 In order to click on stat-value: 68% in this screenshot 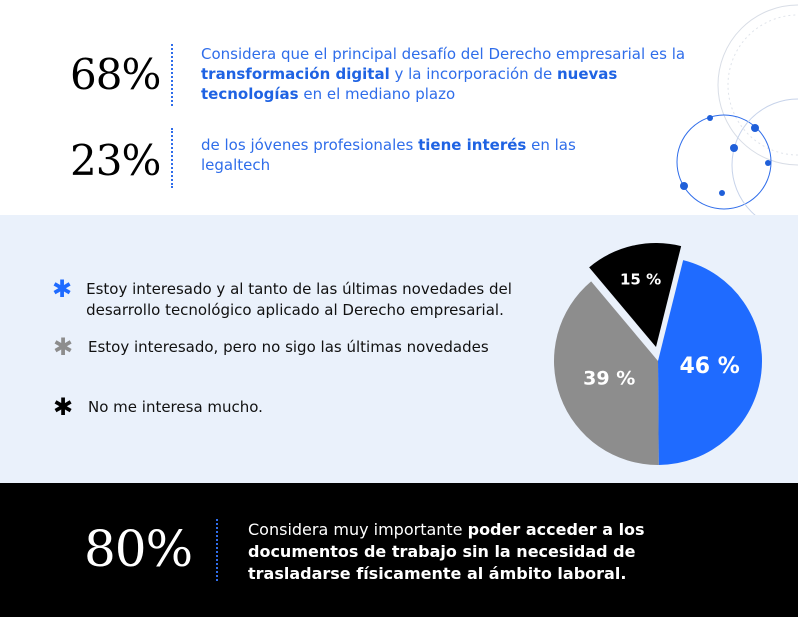, I will do `click(115, 74)`.